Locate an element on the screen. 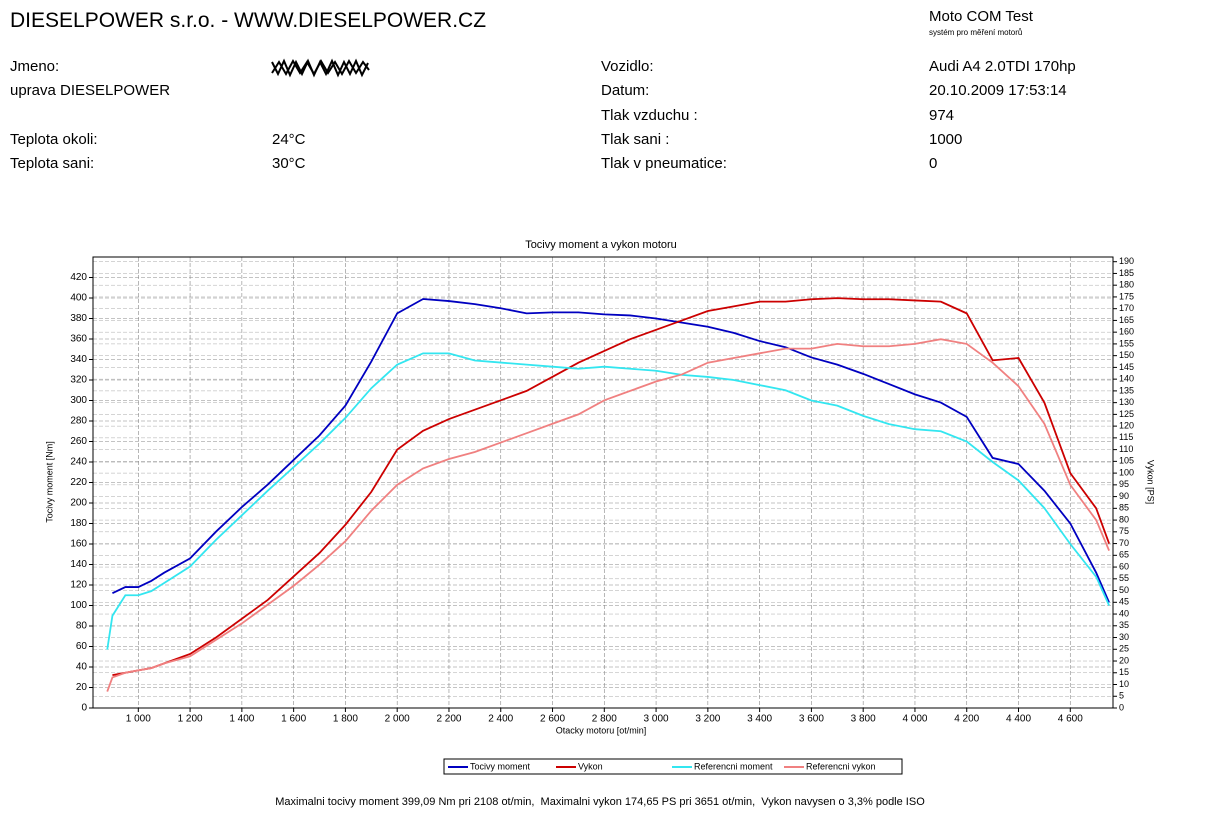 Image resolution: width=1218 pixels, height=837 pixels. y-tick-label: 120 is located at coordinates (78, 585).